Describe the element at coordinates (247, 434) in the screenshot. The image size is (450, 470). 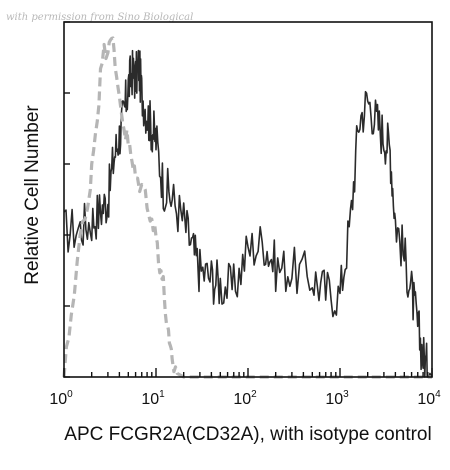
I see `x-axis-title: APC FCGR2A(CD32A), with isotype control` at that location.